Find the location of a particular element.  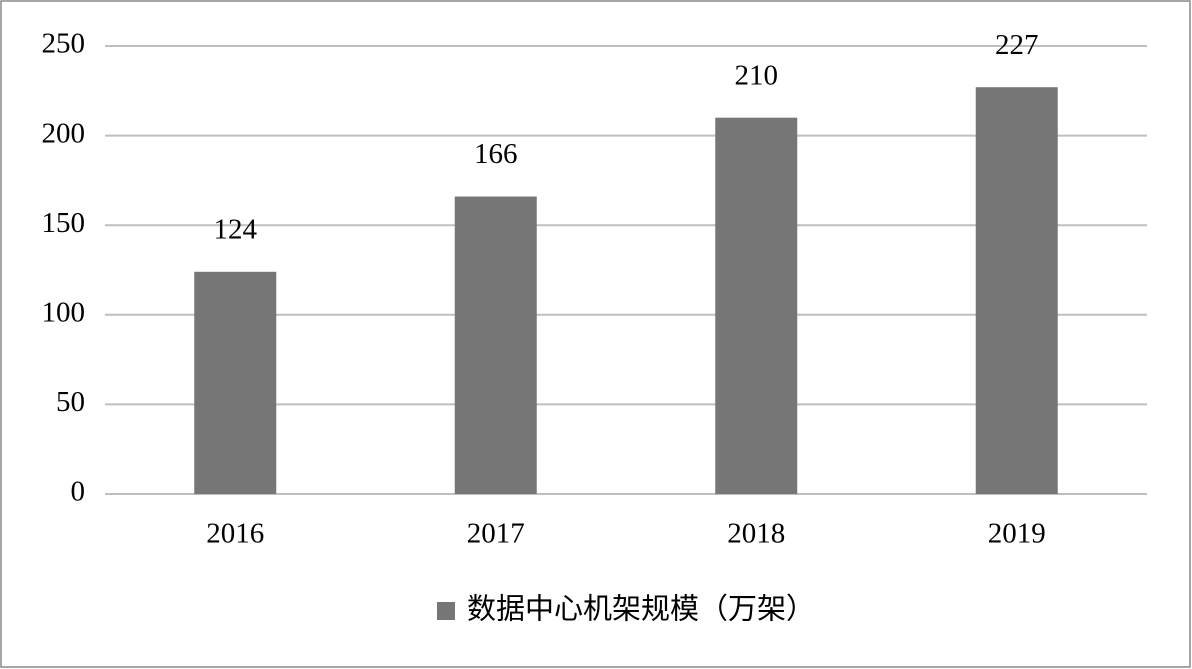

data-label: 227 is located at coordinates (1017, 45).